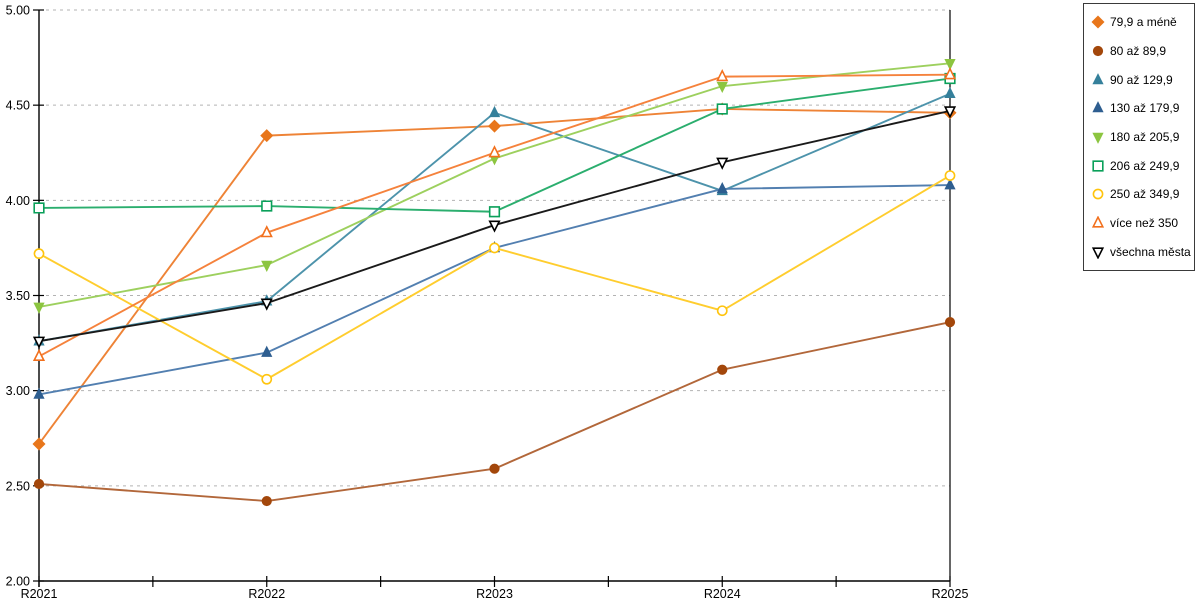 This screenshot has height=600, width=1200. What do you see at coordinates (722, 593) in the screenshot?
I see `x-axis-tick-label: R2024` at bounding box center [722, 593].